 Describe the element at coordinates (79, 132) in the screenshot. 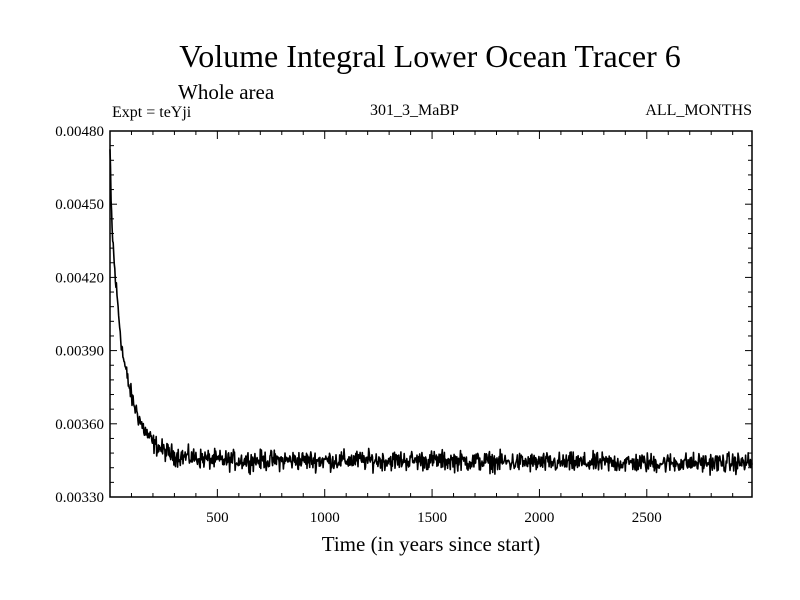

I see `y-tick-label: 0.00480` at that location.